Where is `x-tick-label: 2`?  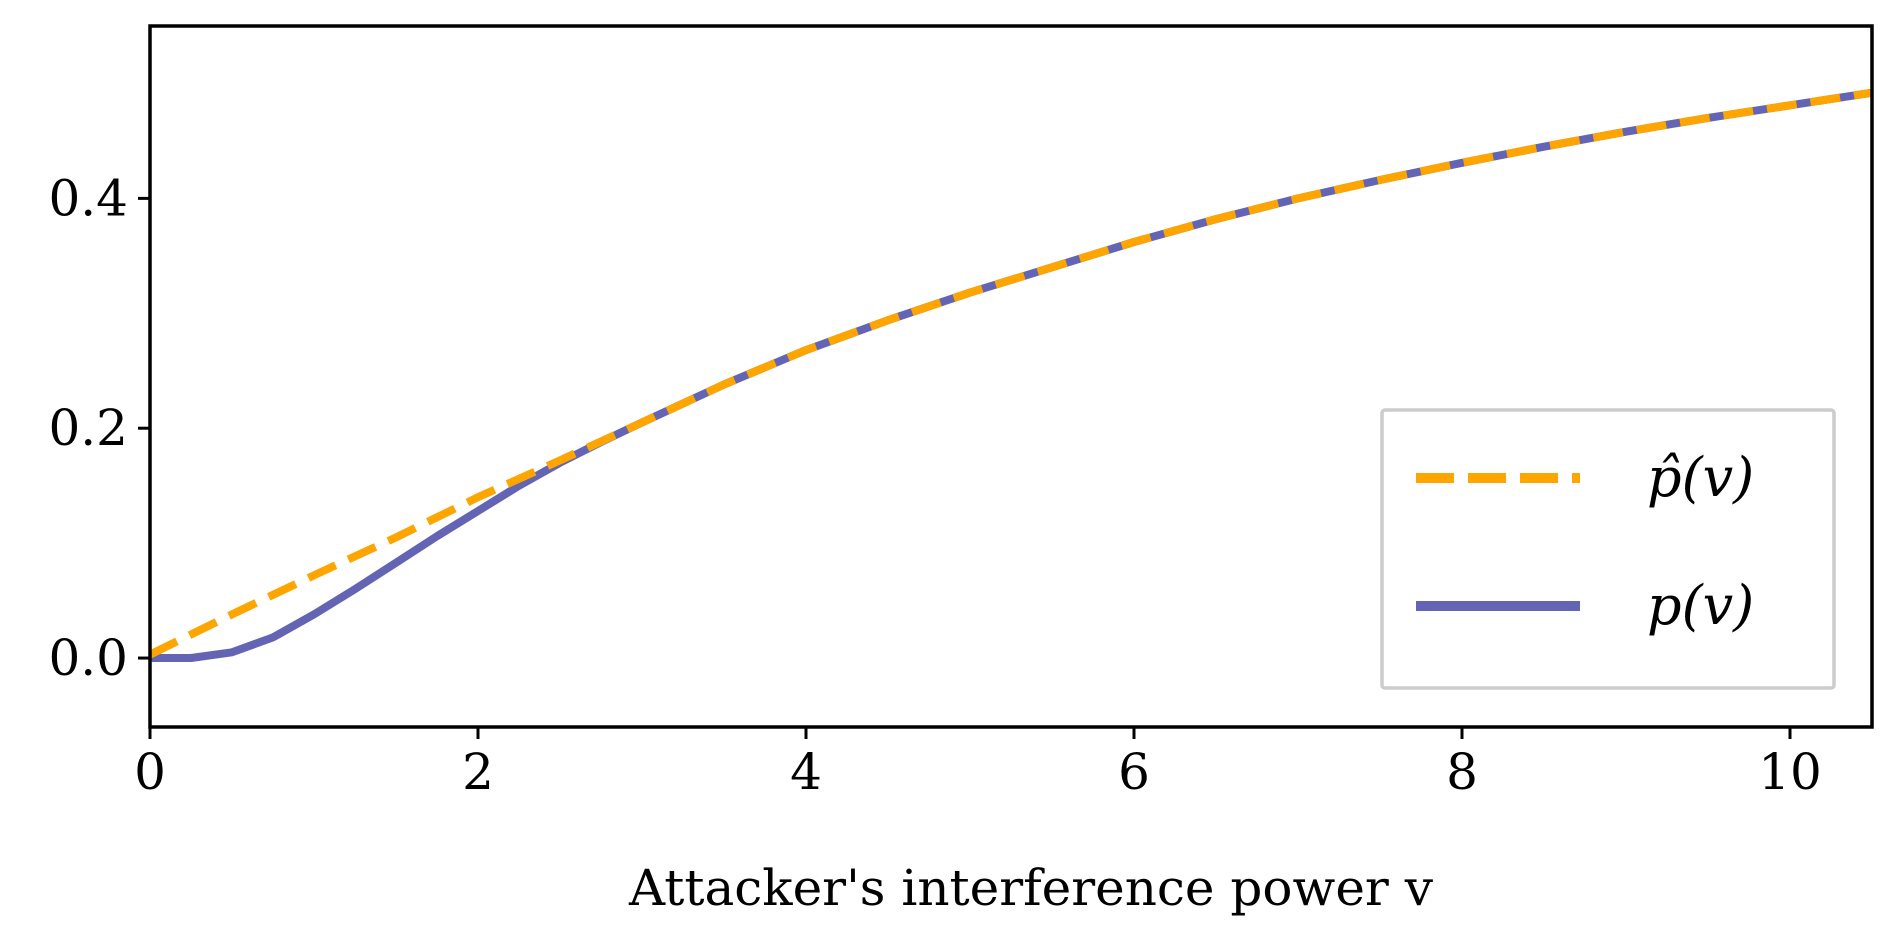
x-tick-label: 2 is located at coordinates (478, 772).